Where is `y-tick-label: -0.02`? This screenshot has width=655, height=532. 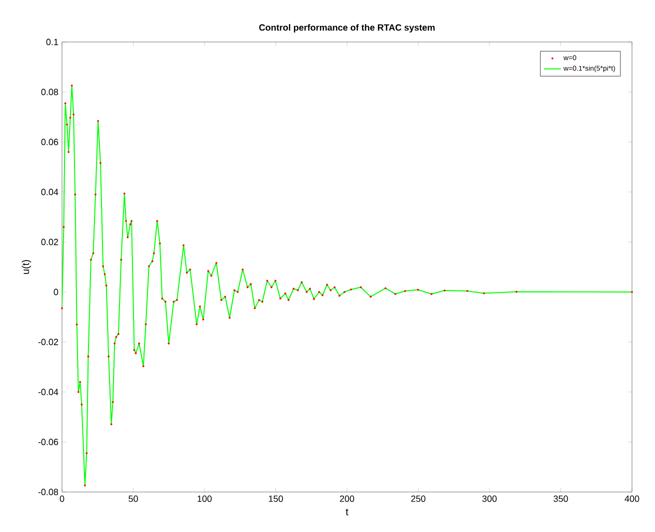
y-tick-label: -0.02 is located at coordinates (48, 342).